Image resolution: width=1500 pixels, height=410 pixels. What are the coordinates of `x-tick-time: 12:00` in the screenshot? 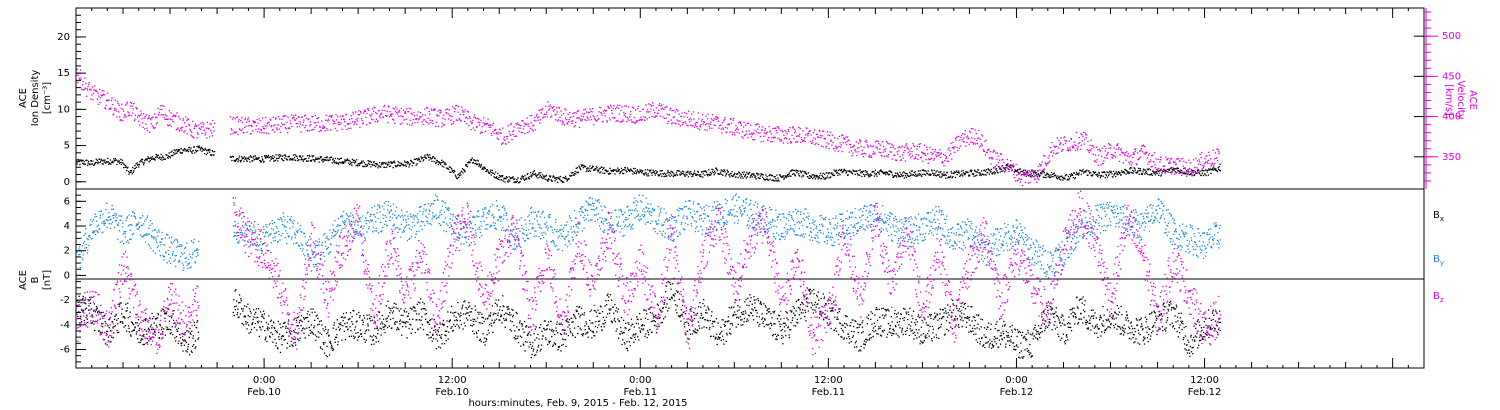 It's located at (452, 380).